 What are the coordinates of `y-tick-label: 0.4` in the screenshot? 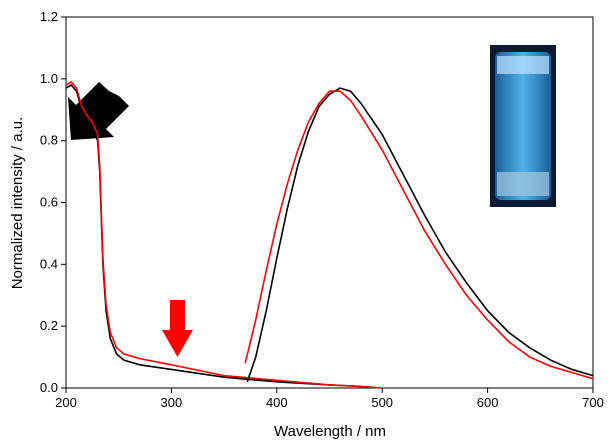 It's located at (49, 263).